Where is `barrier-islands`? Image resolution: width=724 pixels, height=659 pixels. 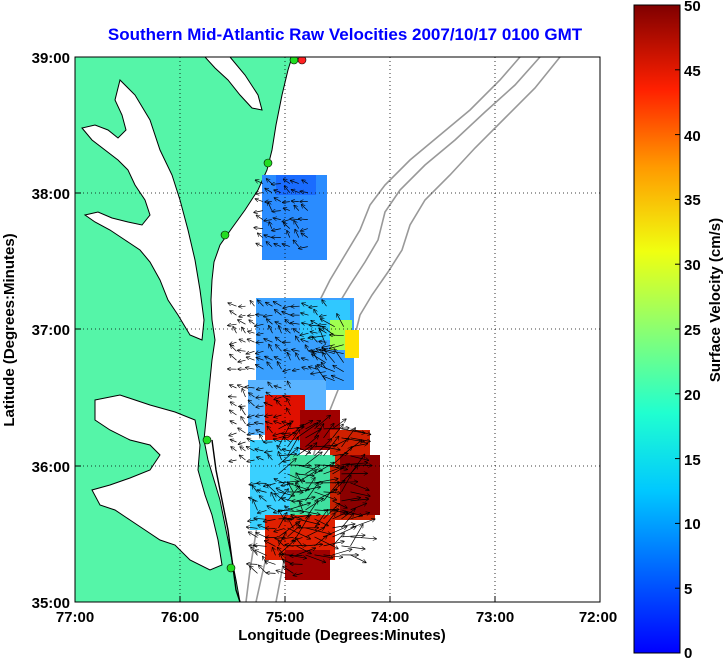 barrier-islands is located at coordinates (226, 520).